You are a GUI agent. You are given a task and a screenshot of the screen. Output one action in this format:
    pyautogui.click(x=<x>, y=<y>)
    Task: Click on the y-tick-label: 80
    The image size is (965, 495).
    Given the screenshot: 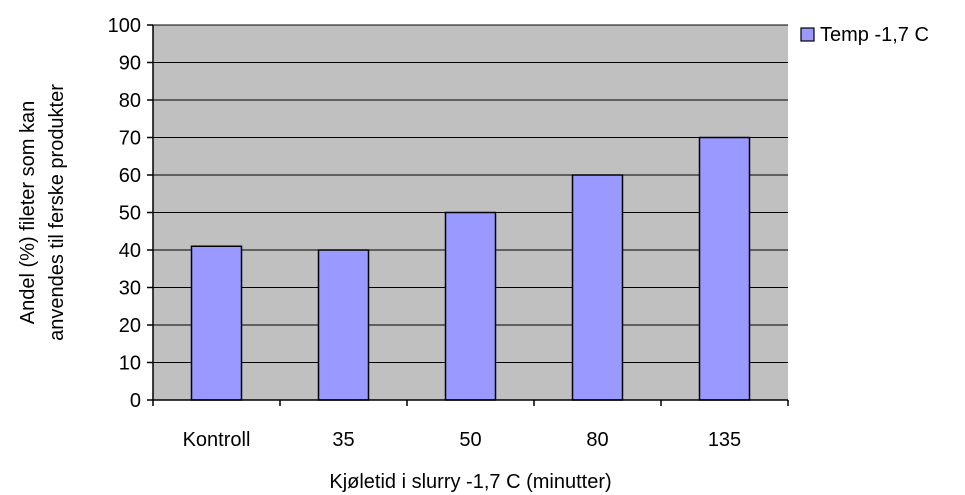 What is the action you would take?
    pyautogui.click(x=130, y=101)
    